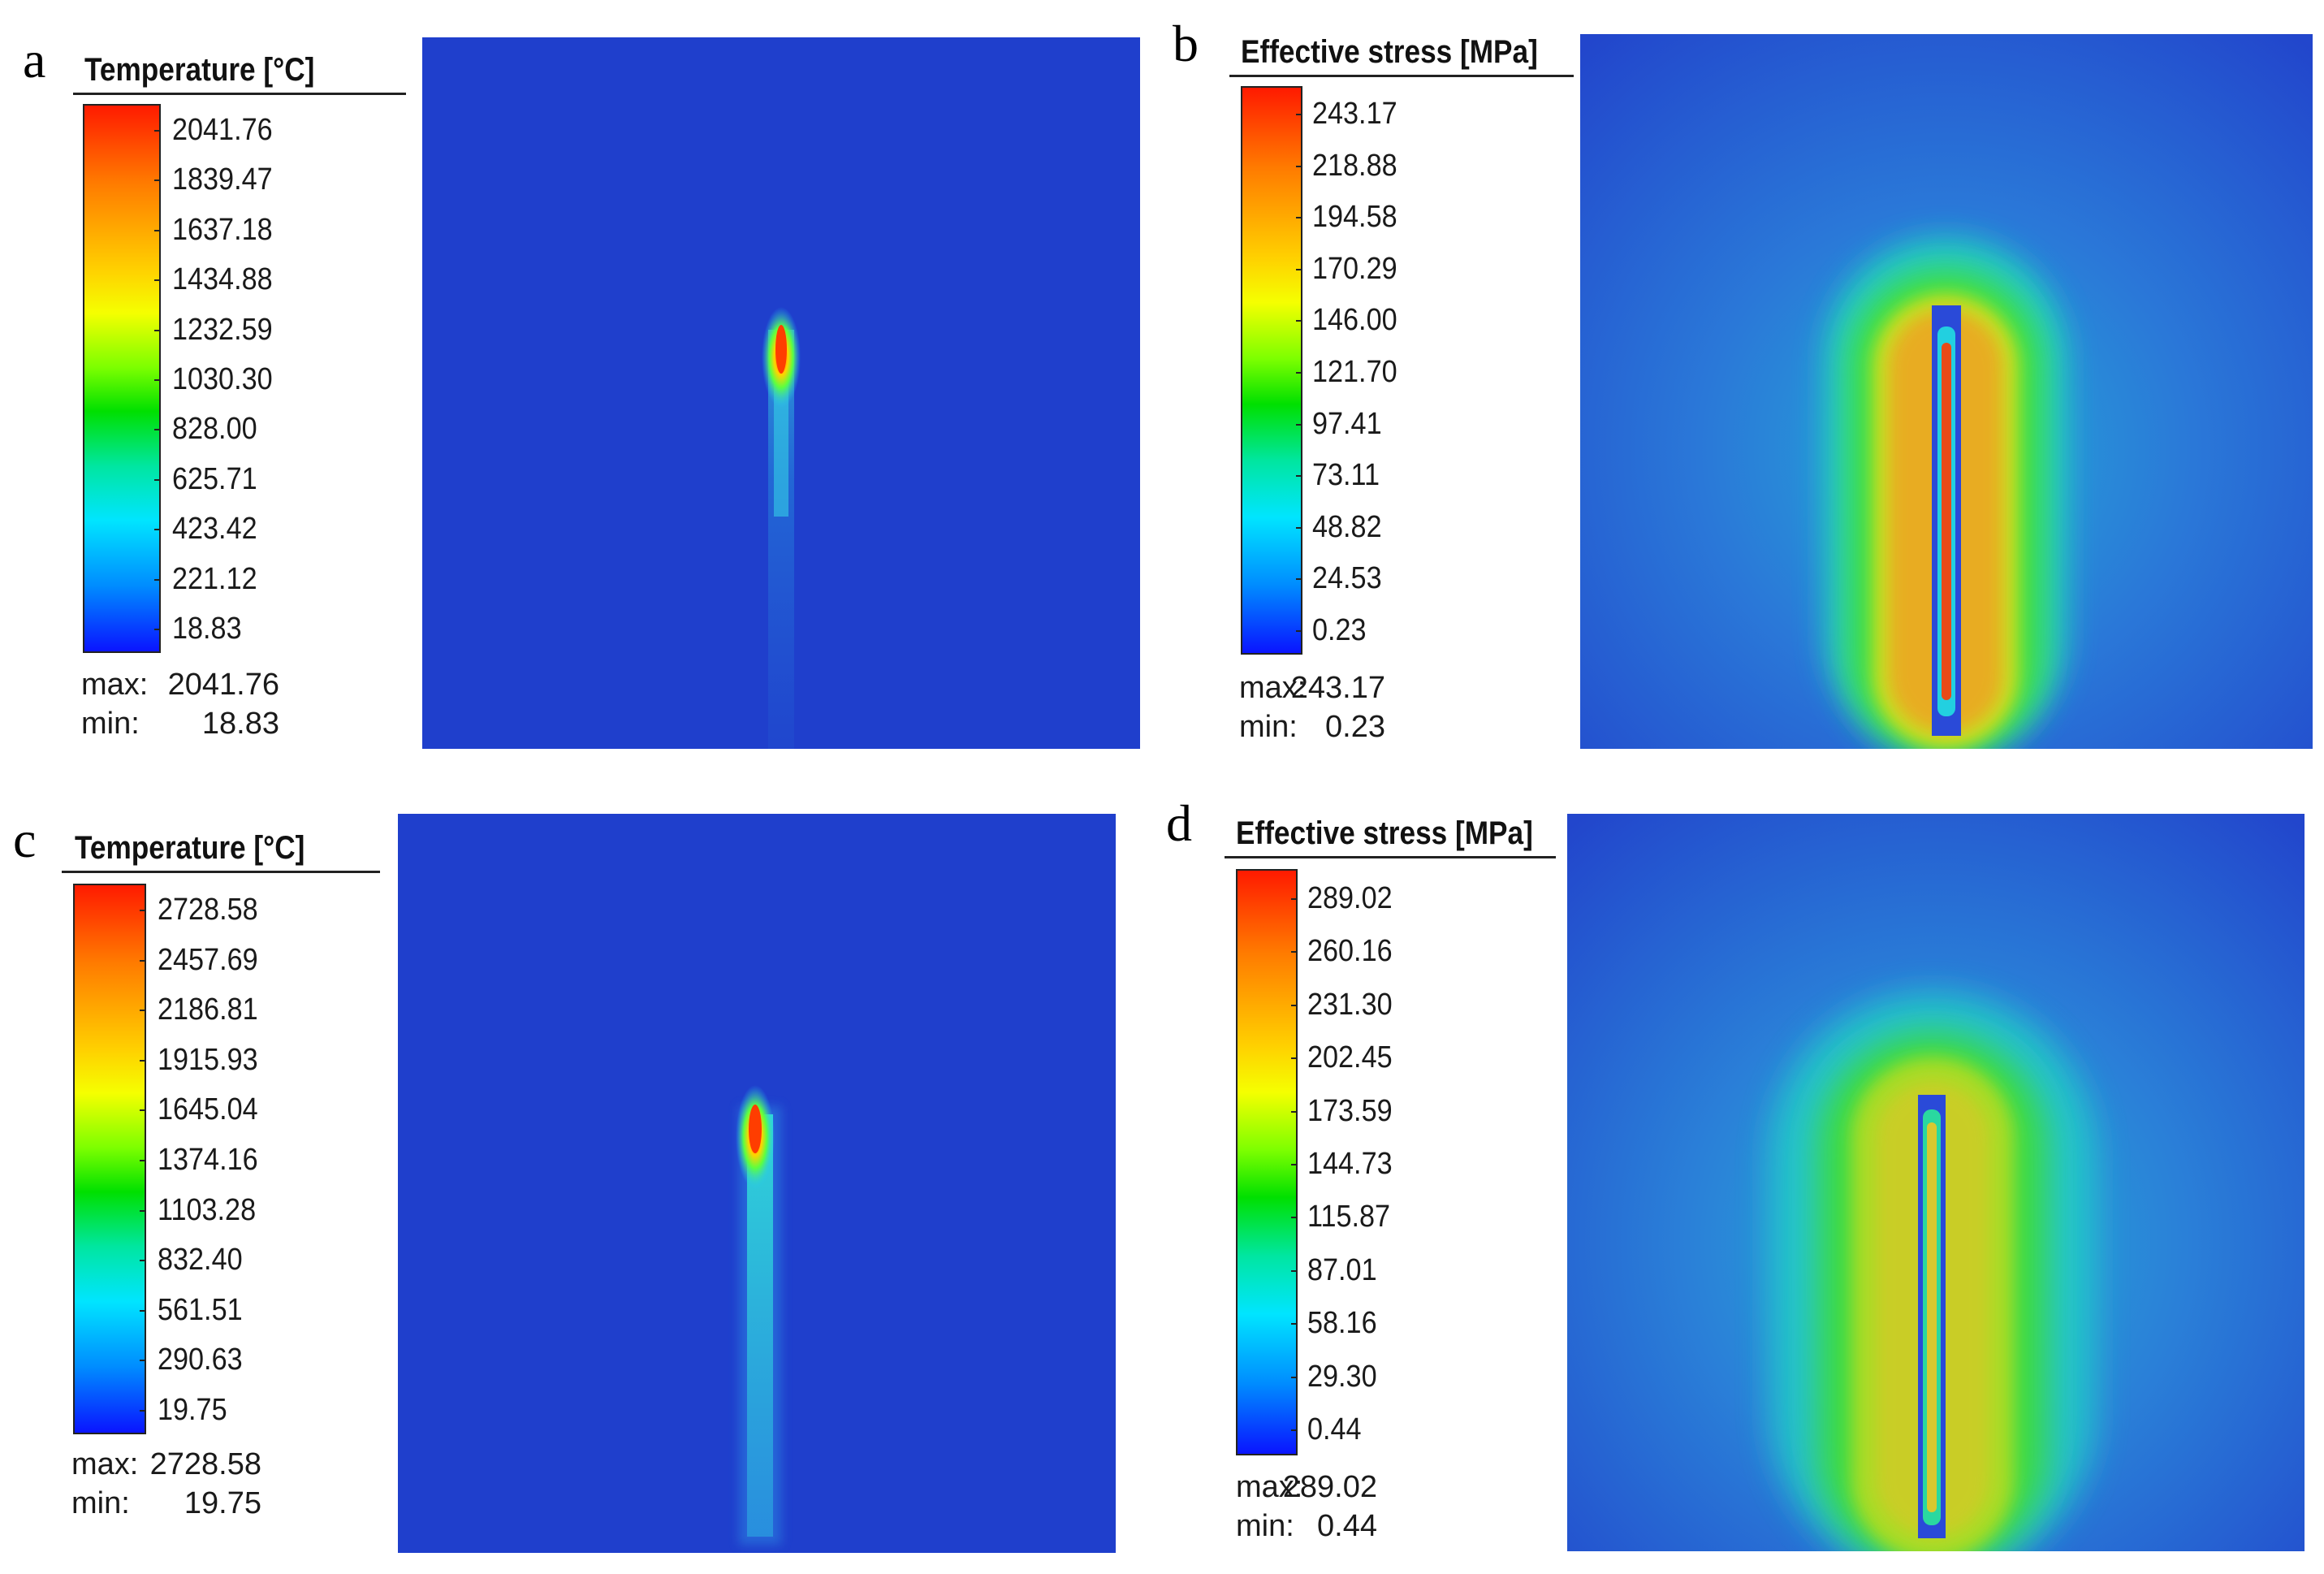 The height and width of the screenshot is (1574, 2324). I want to click on max-value-b: 243.17, so click(1337, 688).